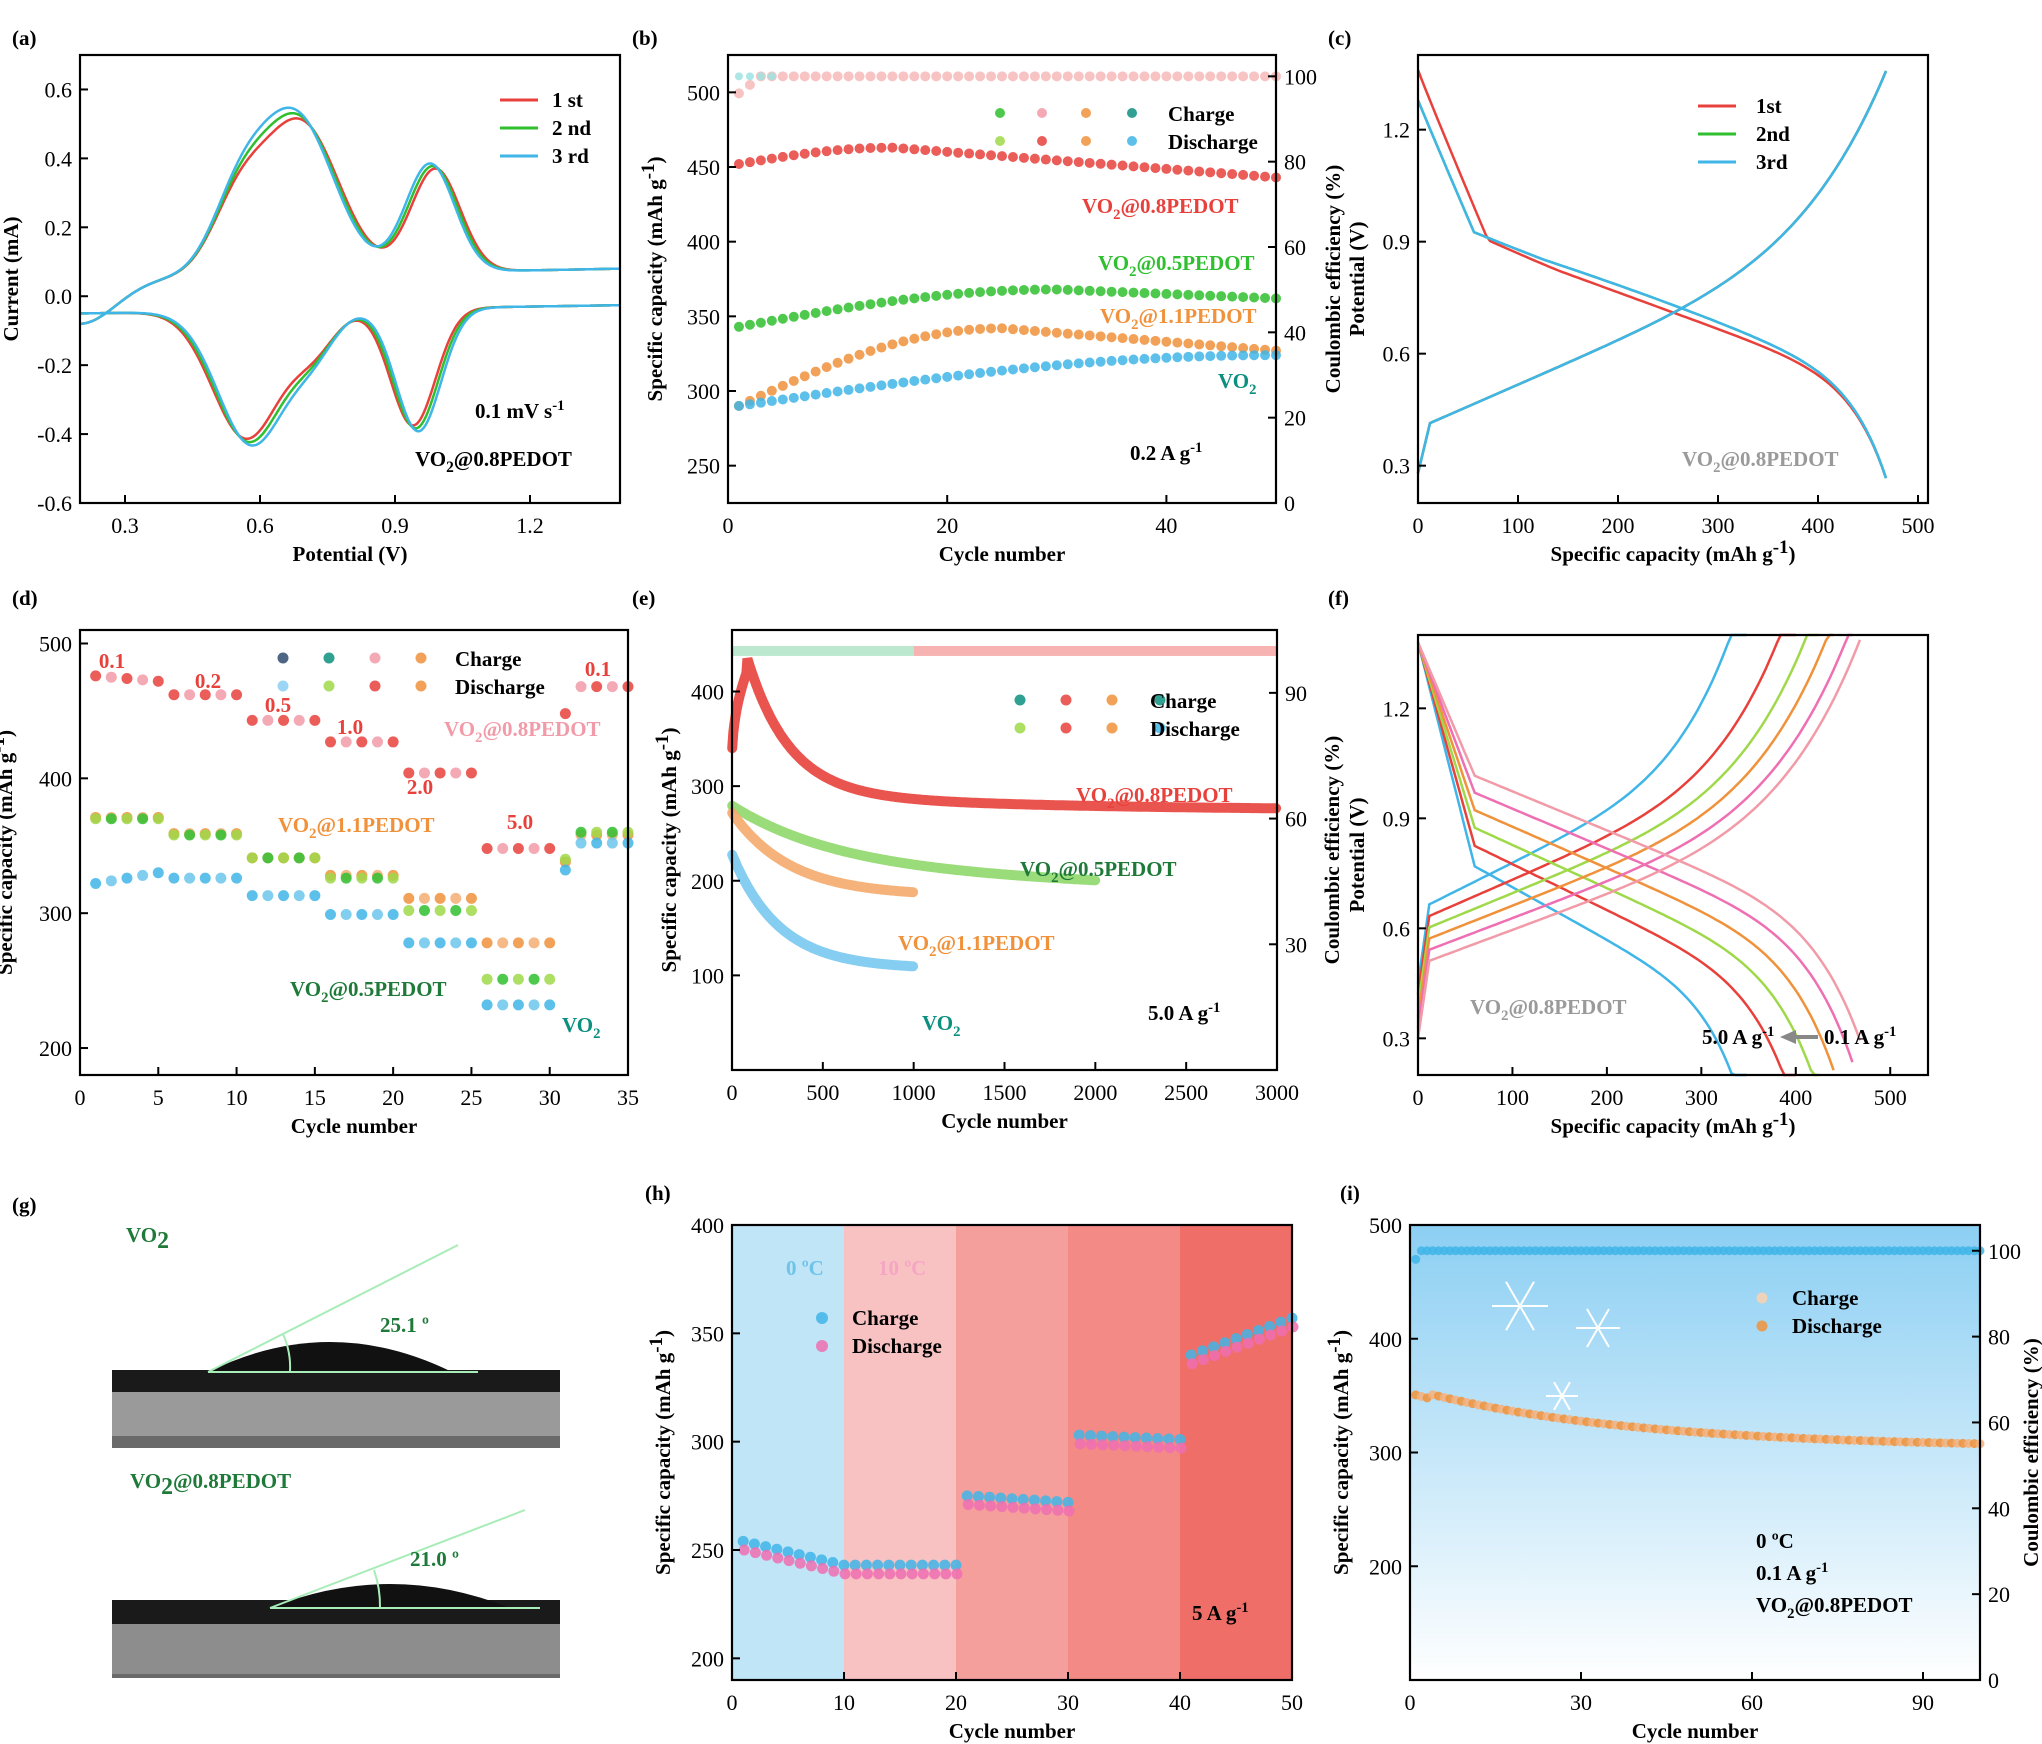 The height and width of the screenshot is (1744, 2042). I want to click on x-tick-label: 10, so click(844, 1702).